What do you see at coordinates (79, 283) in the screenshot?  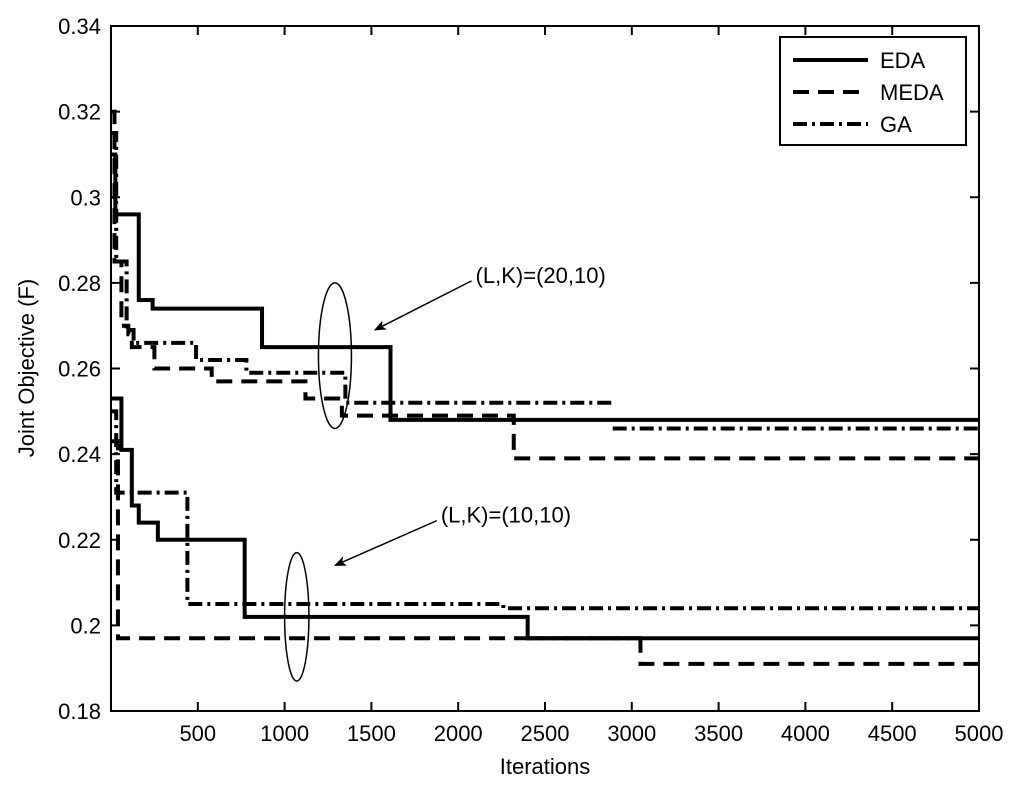 I see `y-tick-label: 0.28` at bounding box center [79, 283].